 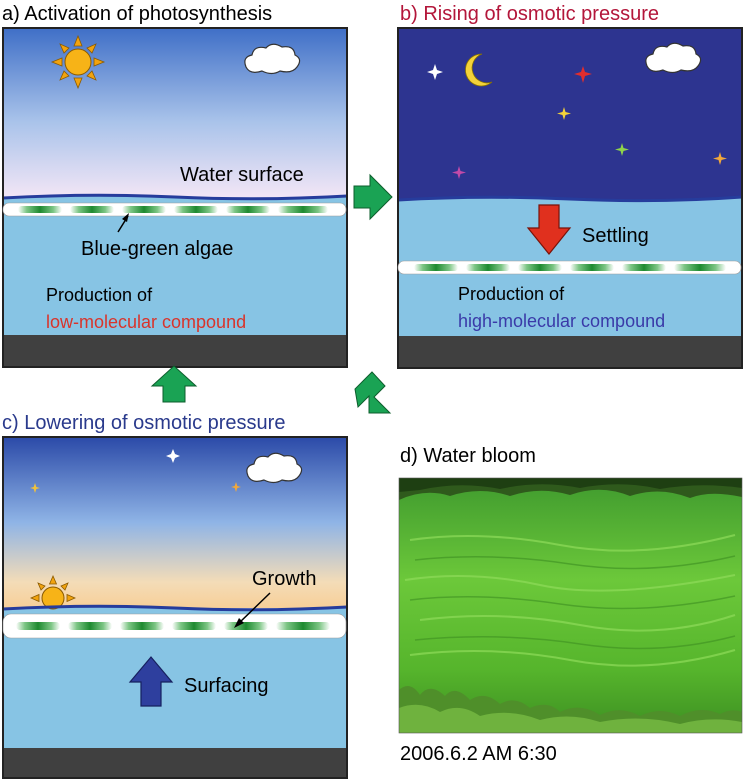 I want to click on panel-b-water-surface-line, so click(x=570, y=199).